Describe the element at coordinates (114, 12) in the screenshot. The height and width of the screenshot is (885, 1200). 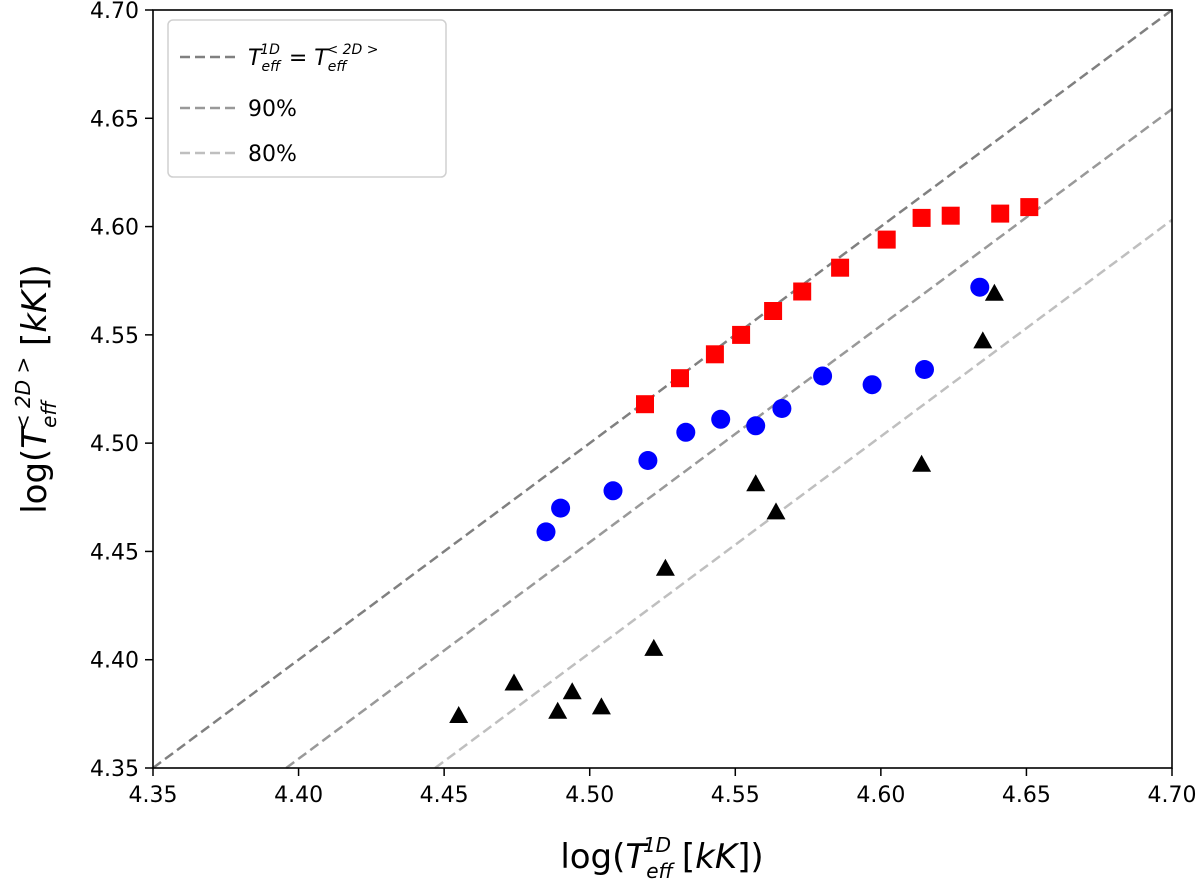
I see `y-tick-label: 4.70` at that location.